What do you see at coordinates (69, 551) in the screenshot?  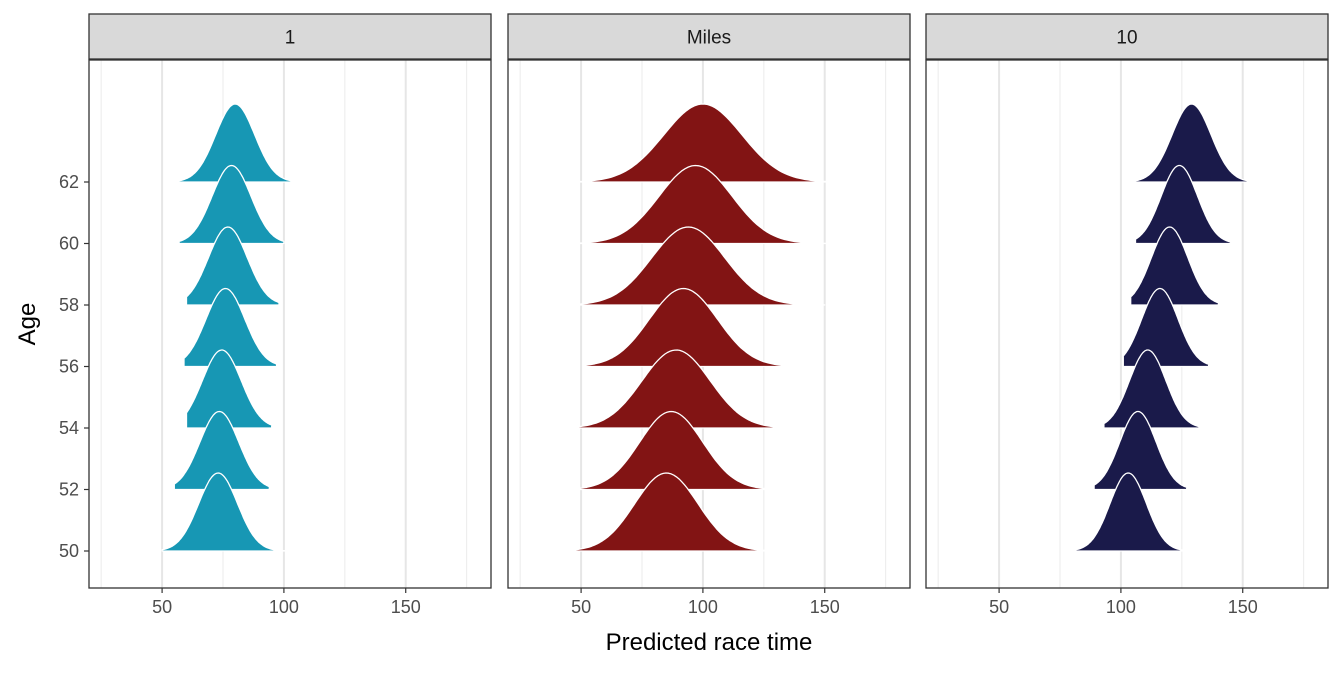 I see `y-tick-label: 50` at bounding box center [69, 551].